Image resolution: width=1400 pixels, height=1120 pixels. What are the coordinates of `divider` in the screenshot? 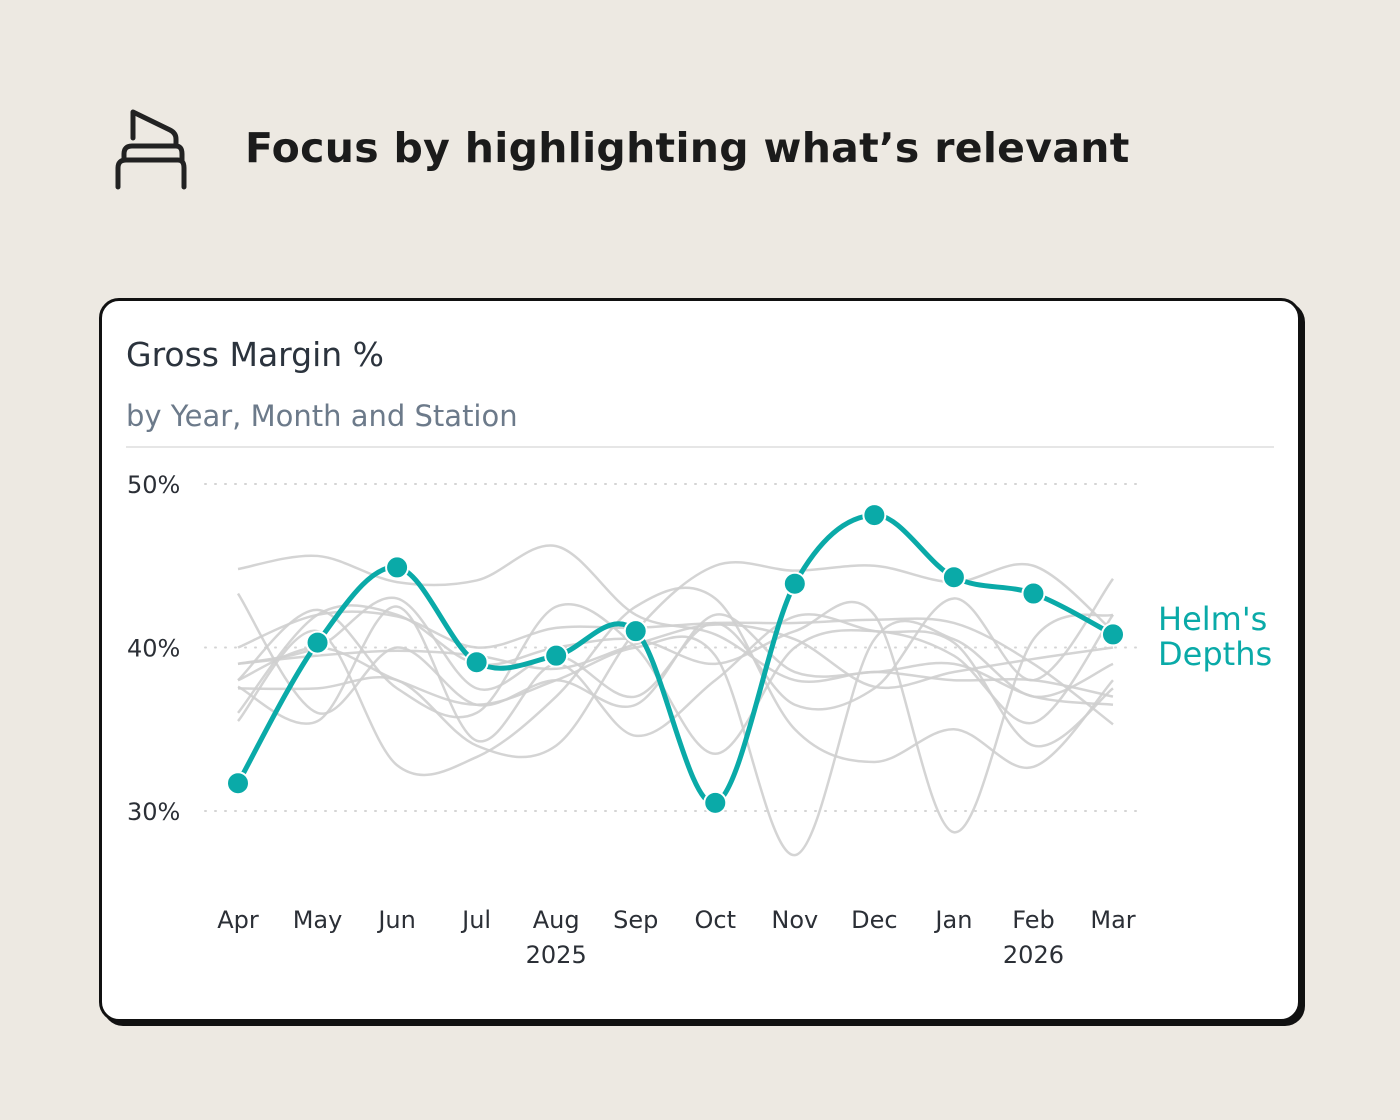 It's located at (700, 447).